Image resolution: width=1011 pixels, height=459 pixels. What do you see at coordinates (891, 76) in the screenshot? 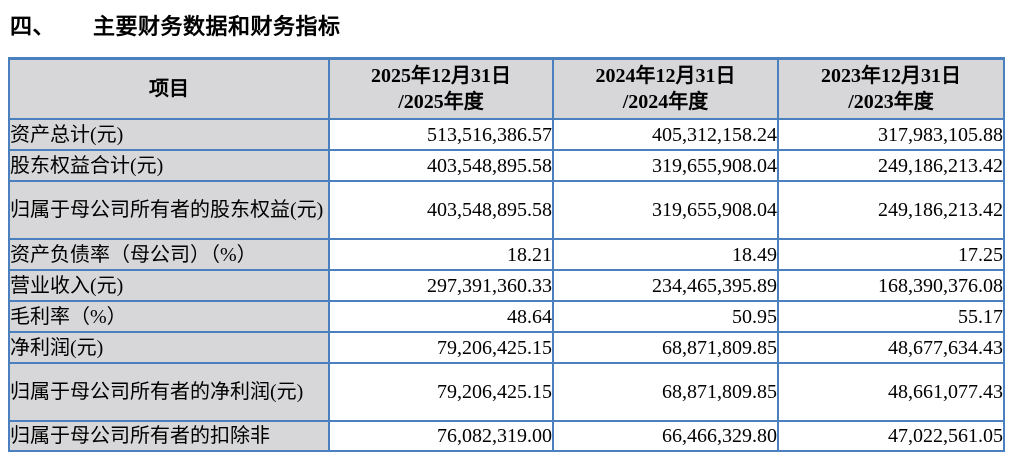
I see `header-period-2023-date: 2023年12月31日` at bounding box center [891, 76].